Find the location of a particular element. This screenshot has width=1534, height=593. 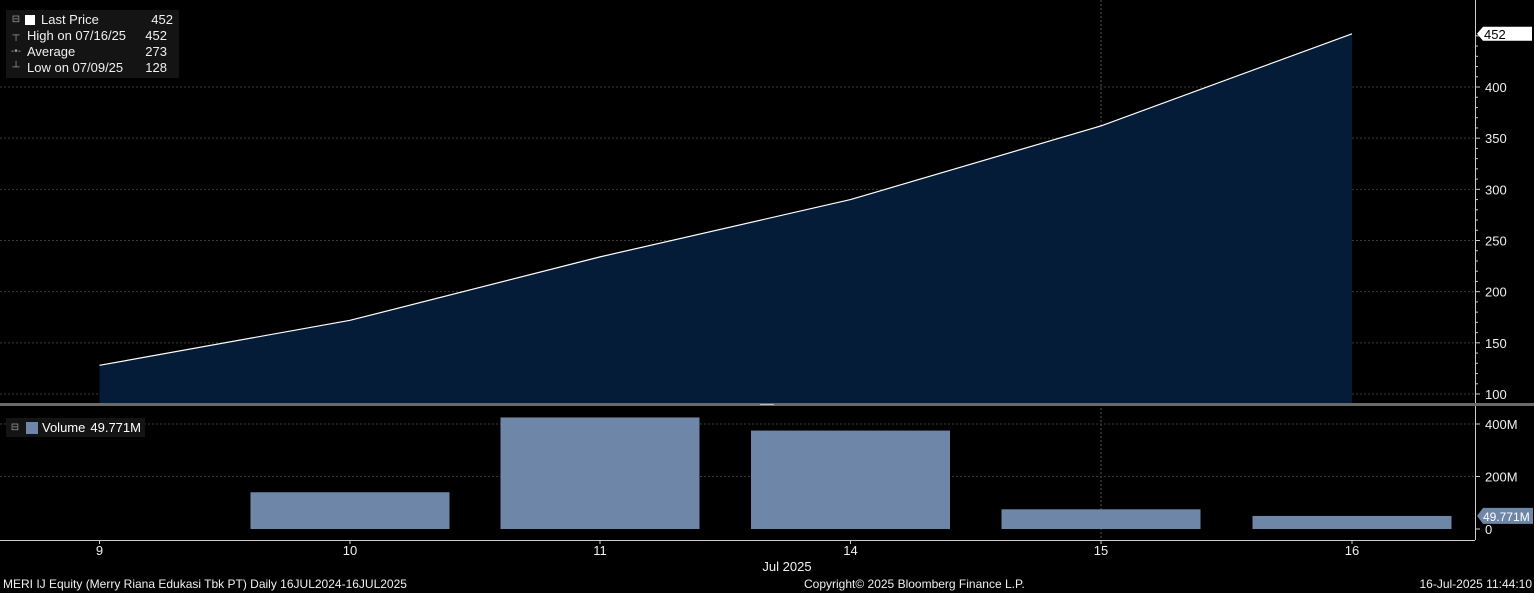

price-tick-label: 150 is located at coordinates (1496, 343).